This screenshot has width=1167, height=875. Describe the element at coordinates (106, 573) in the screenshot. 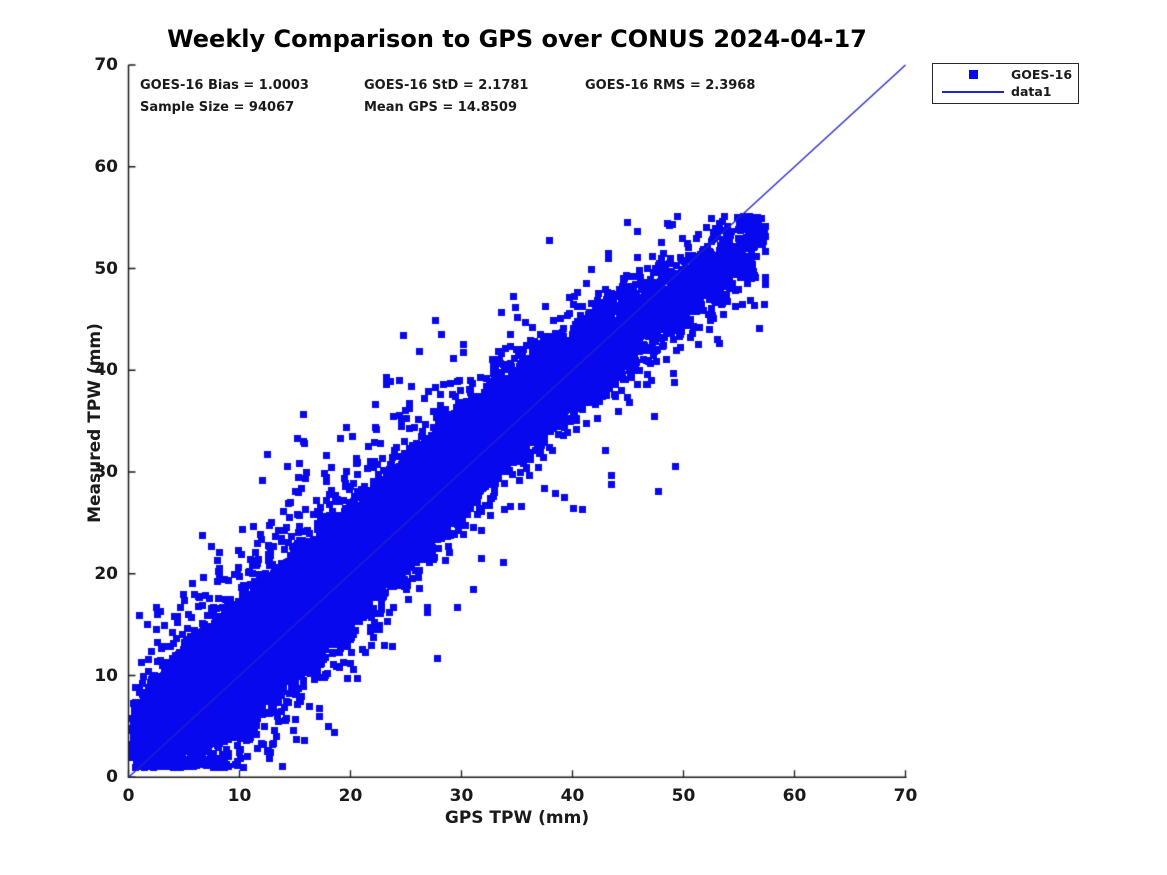

I see `y-tick-label: 20` at that location.